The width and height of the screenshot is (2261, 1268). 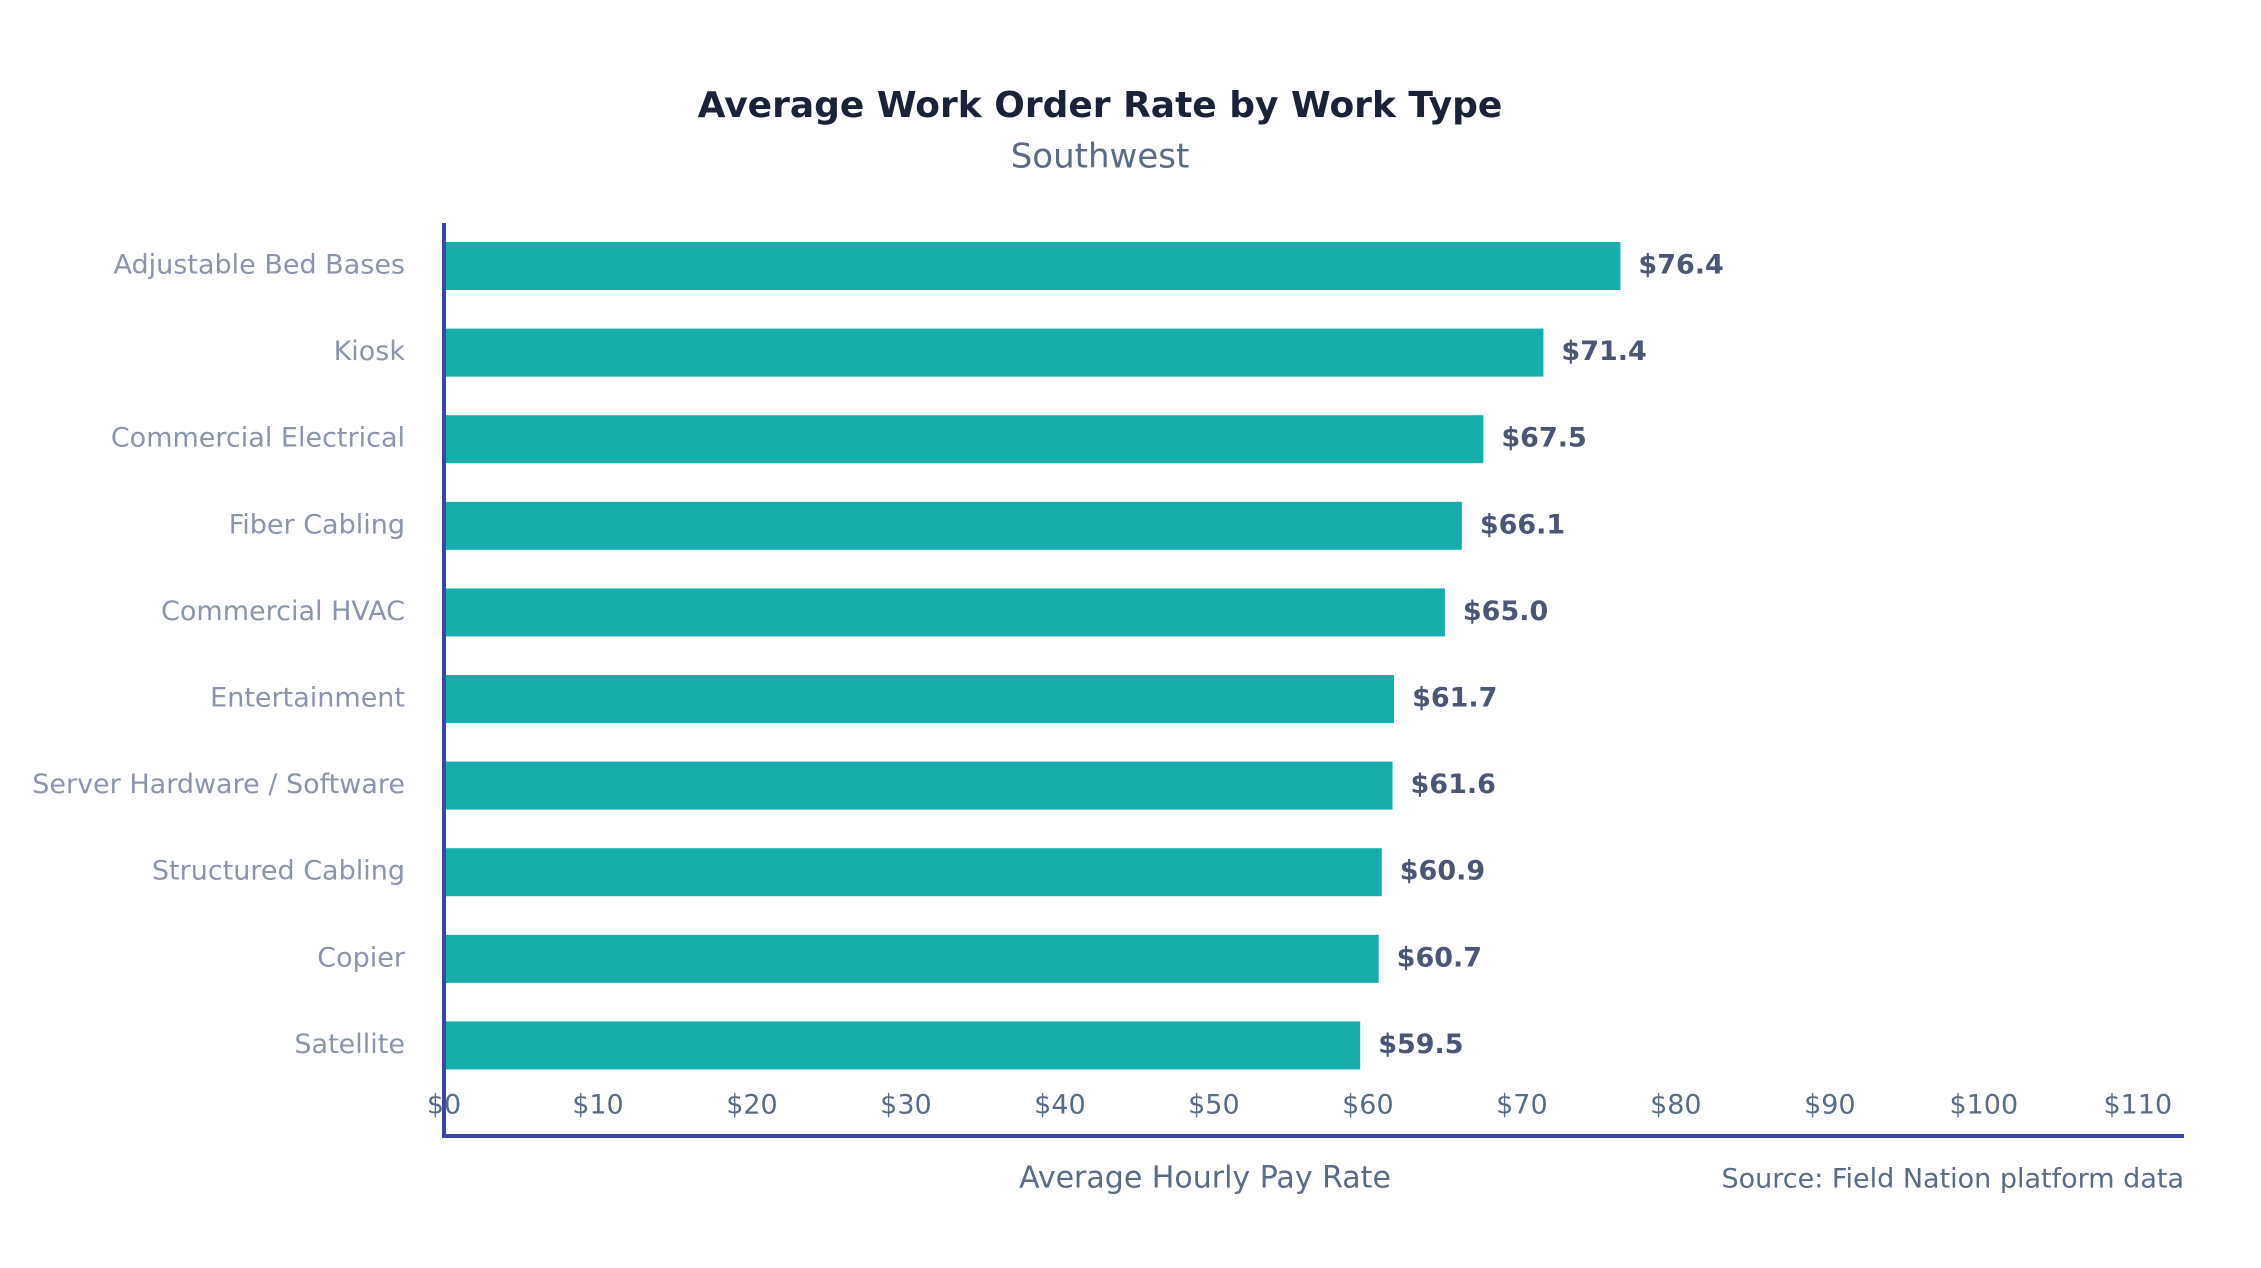 What do you see at coordinates (317, 524) in the screenshot?
I see `y-tick-label: Fiber Cabling` at bounding box center [317, 524].